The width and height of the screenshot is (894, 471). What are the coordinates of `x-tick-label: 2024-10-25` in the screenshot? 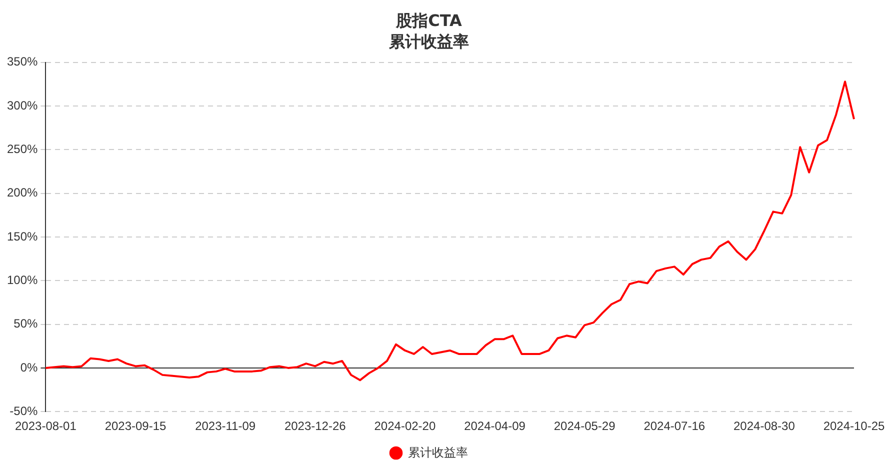 It's located at (854, 426).